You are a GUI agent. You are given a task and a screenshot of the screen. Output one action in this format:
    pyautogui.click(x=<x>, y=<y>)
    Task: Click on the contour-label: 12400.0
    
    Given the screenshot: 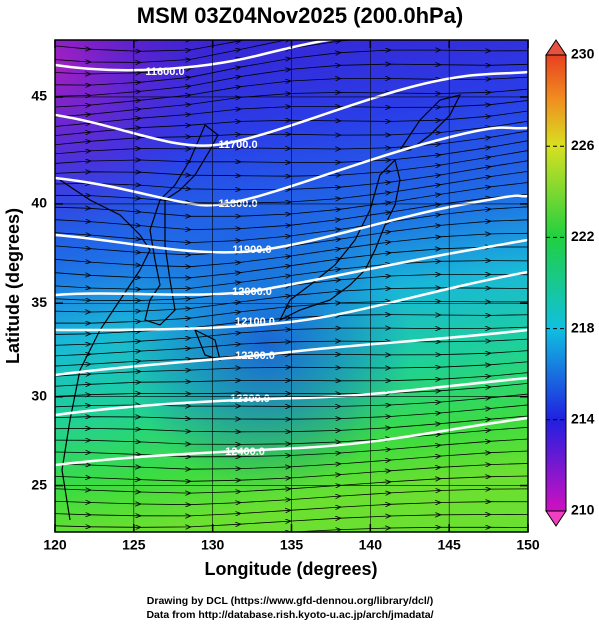 What is the action you would take?
    pyautogui.click(x=245, y=452)
    